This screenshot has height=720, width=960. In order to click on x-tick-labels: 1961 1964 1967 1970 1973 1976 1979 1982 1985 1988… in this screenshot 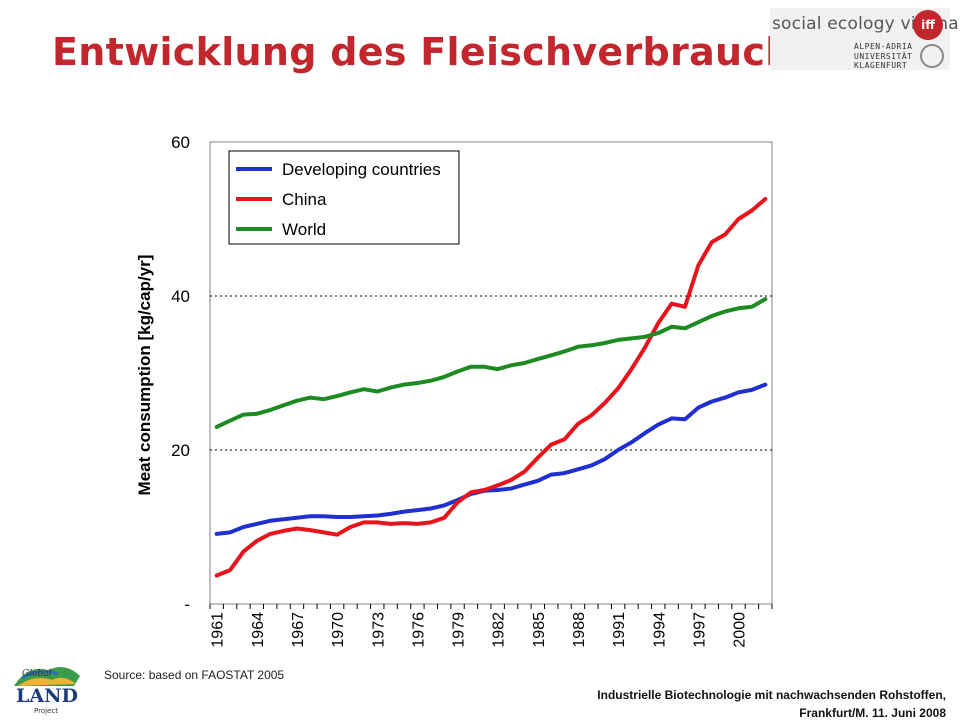, I will do `click(479, 630)`.